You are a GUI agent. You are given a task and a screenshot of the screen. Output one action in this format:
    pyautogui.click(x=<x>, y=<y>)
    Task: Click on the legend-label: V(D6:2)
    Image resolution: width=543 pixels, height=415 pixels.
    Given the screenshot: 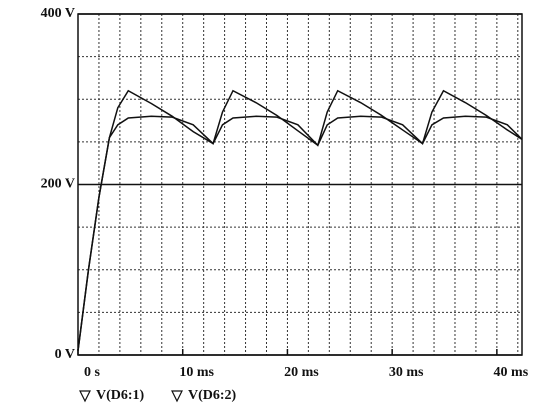 What is the action you would take?
    pyautogui.click(x=212, y=395)
    